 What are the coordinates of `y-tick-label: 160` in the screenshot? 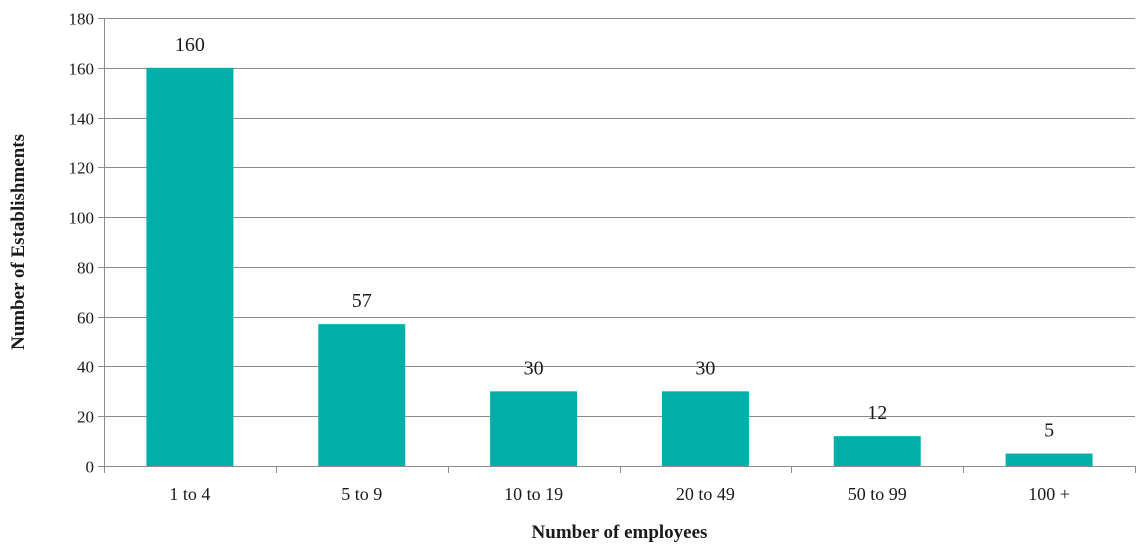 It's located at (82, 69).